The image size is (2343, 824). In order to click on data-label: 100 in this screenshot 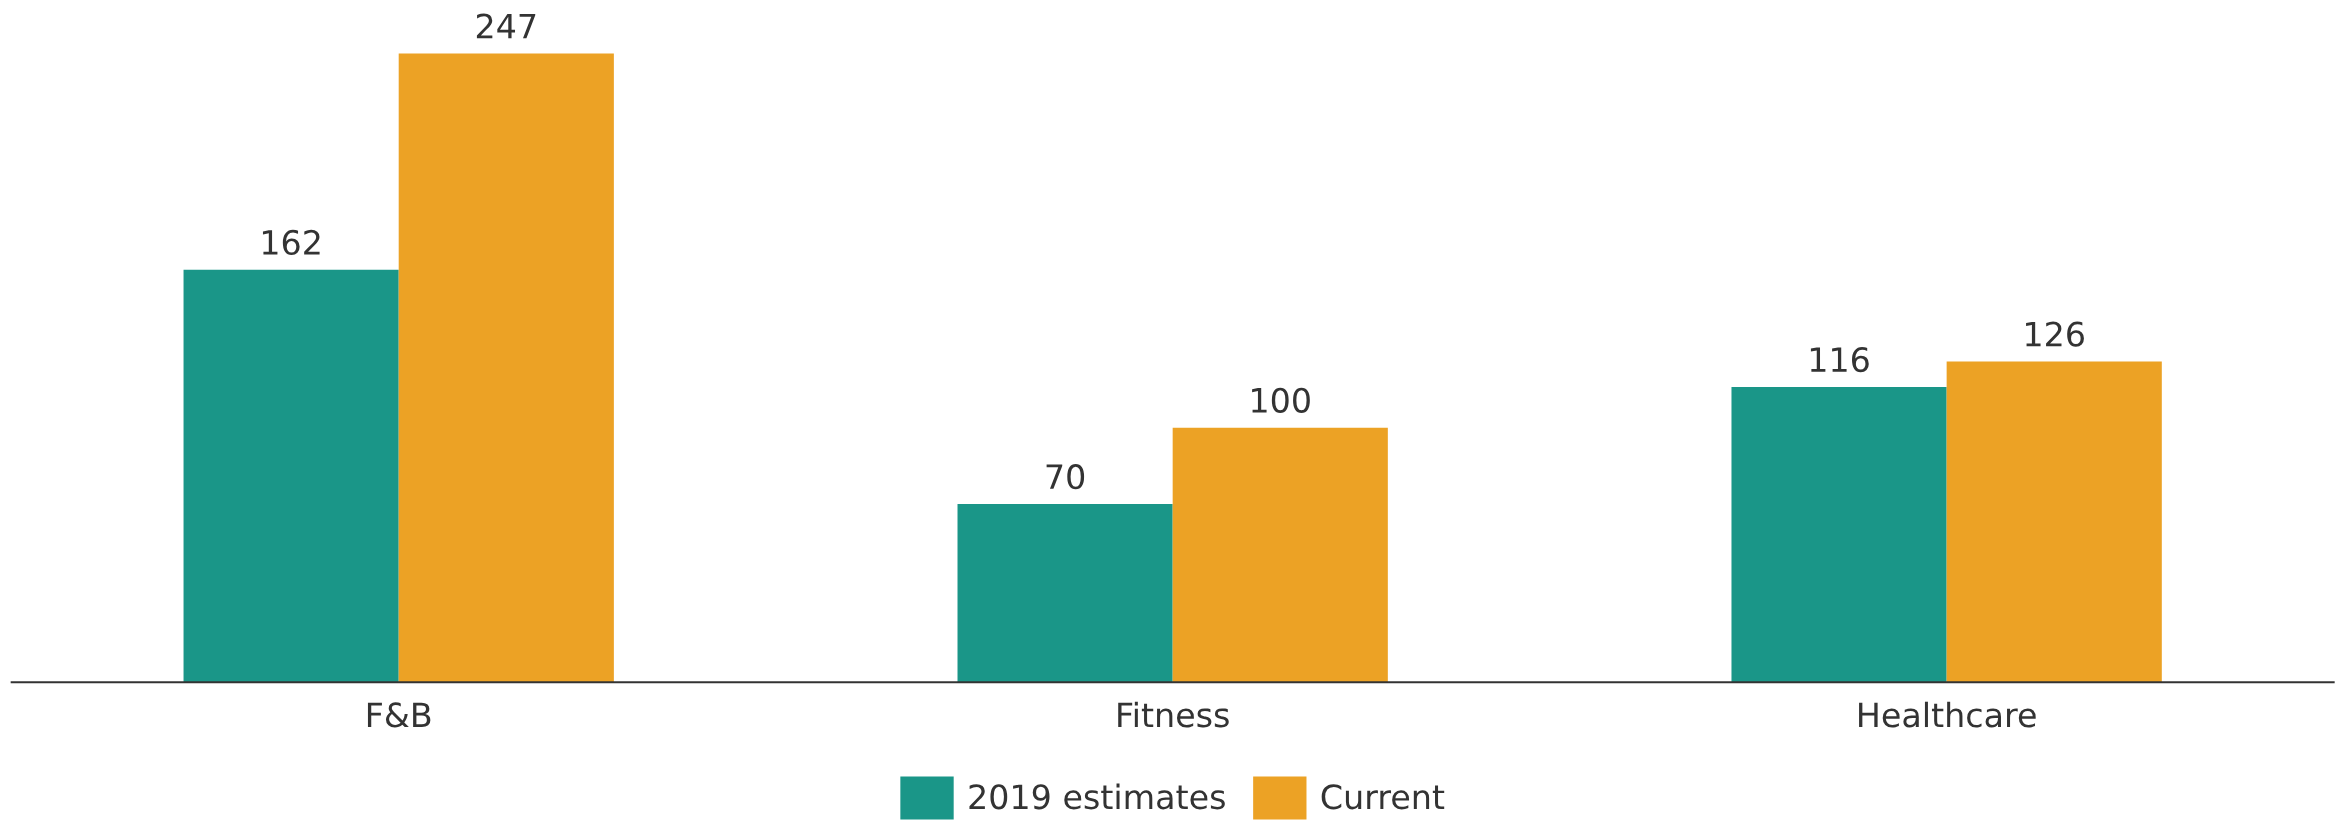, I will do `click(1281, 400)`.